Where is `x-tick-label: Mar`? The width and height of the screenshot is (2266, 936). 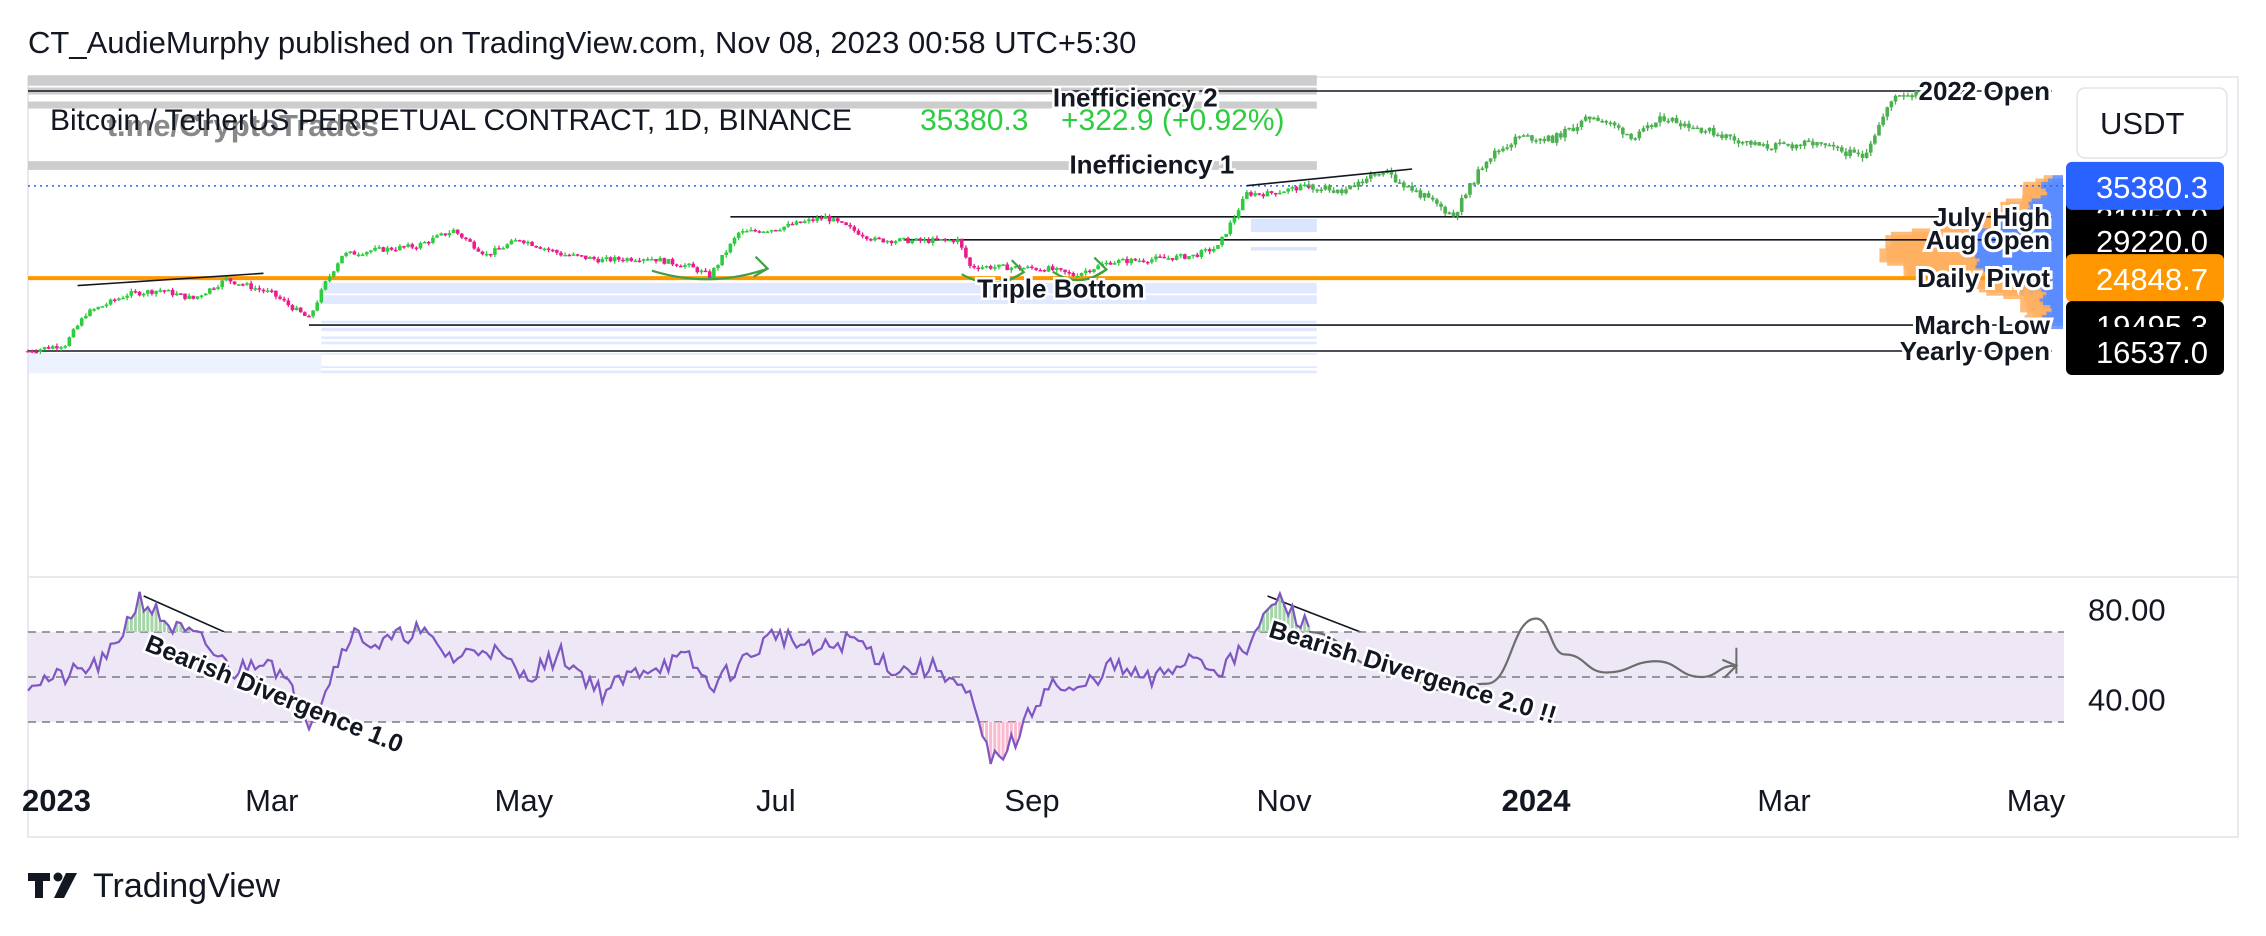
x-tick-label: Mar is located at coordinates (1783, 800).